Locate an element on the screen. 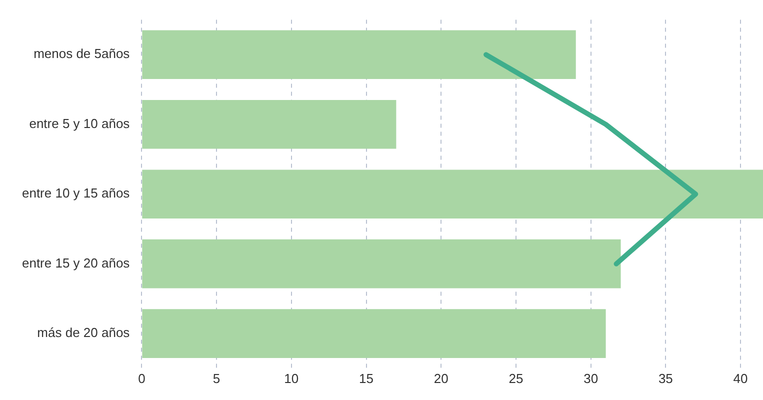  x-tick-label: 30 is located at coordinates (591, 378).